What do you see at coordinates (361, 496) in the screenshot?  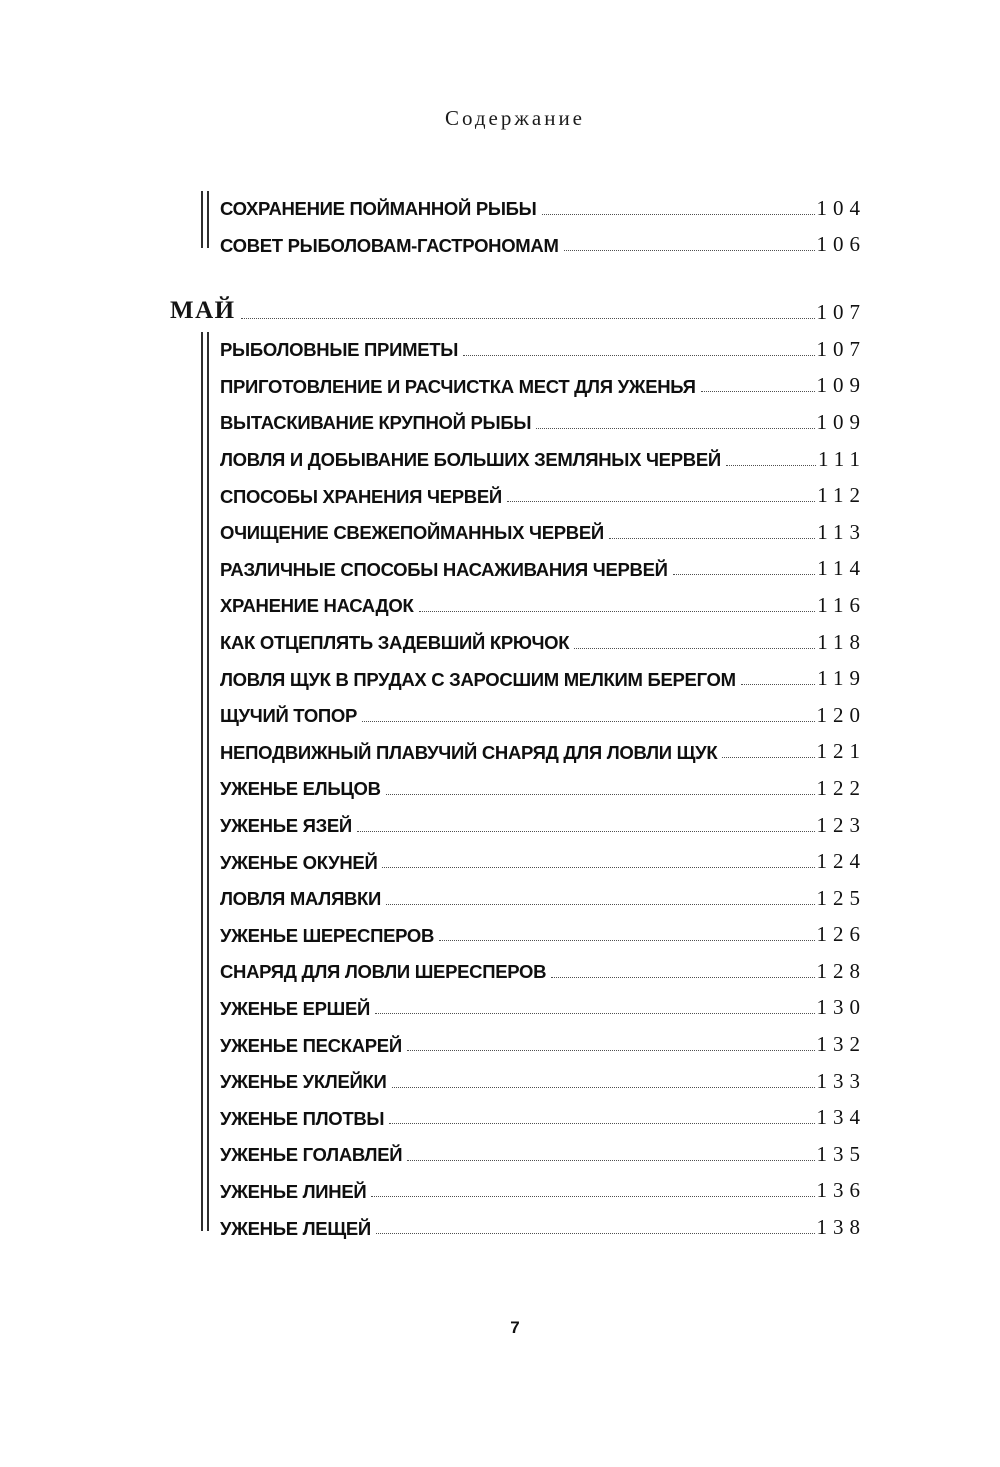 I see `entry-title: СПОСОБЫ ХРАНЕНИЯ ЧЕРВЕЙ` at bounding box center [361, 496].